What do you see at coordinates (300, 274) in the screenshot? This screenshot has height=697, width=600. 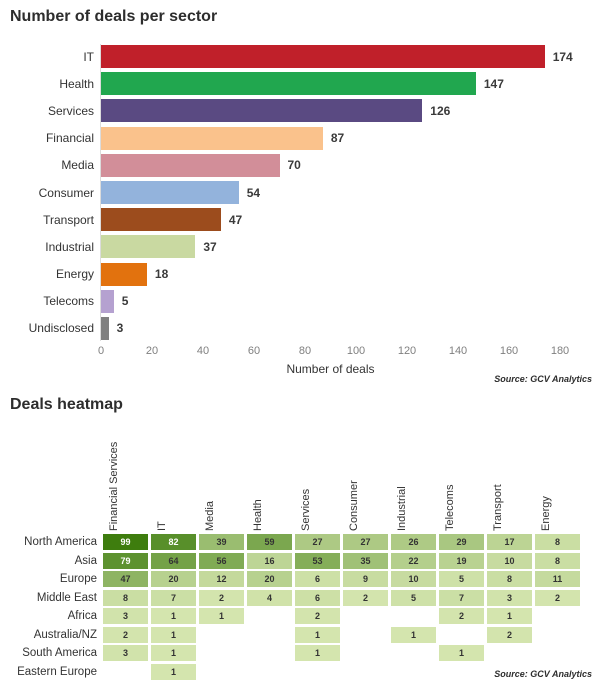 I see `bar-row: Energy 18` at bounding box center [300, 274].